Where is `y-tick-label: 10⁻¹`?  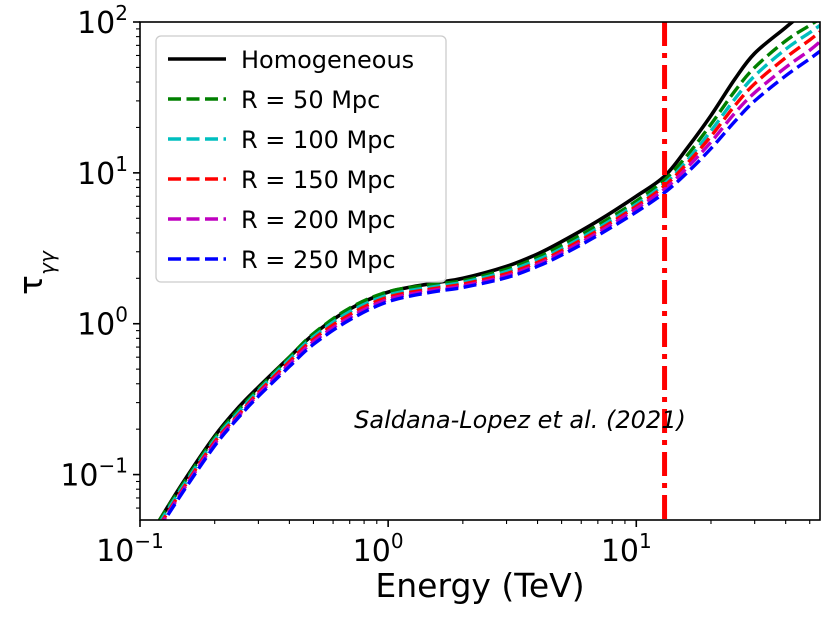
y-tick-label: 10⁻¹ is located at coordinates (94, 474).